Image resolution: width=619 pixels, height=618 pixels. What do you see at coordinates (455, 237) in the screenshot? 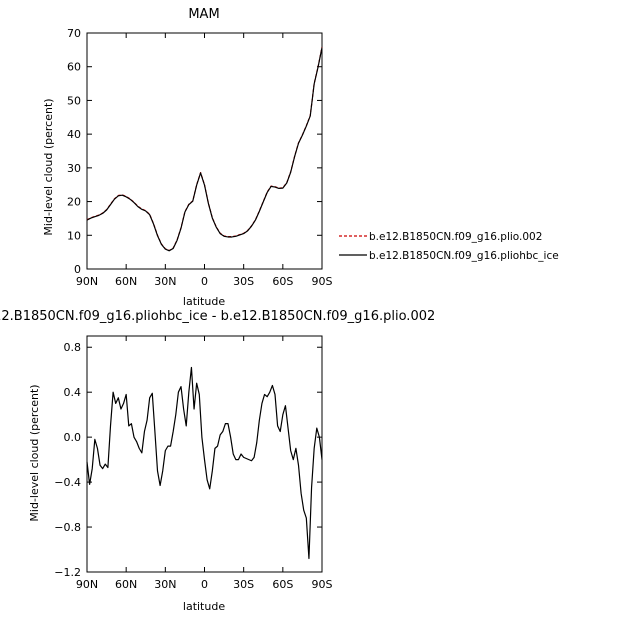
I see `legend-label-plio: b.e12.B1850CN.f09_g16.plio.002` at bounding box center [455, 237].